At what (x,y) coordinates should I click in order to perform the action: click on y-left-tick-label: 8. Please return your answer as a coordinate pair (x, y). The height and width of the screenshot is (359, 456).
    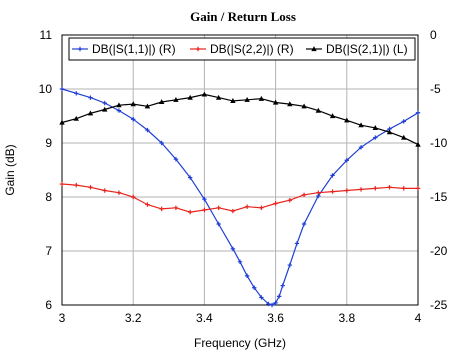
    Looking at the image, I should click on (48, 197).